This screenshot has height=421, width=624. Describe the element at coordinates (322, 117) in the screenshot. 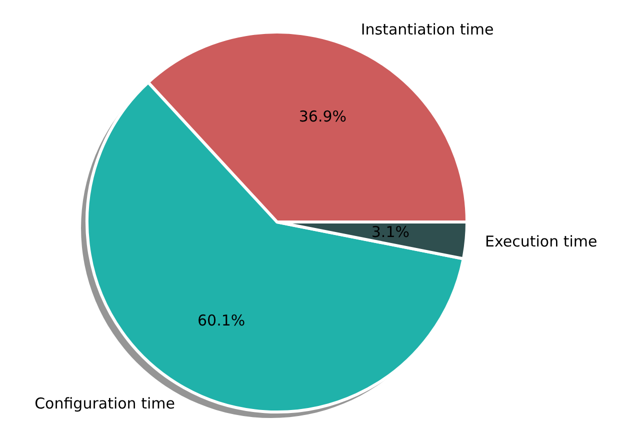

I see `data-label: 36.9%` at that location.